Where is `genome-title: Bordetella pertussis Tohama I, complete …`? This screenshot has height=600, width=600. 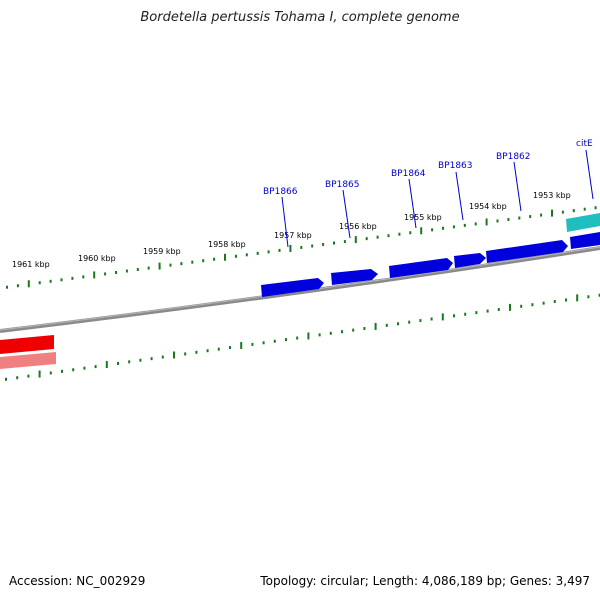 genome-title: Bordetella pertussis Tohama I, complete … is located at coordinates (300, 17).